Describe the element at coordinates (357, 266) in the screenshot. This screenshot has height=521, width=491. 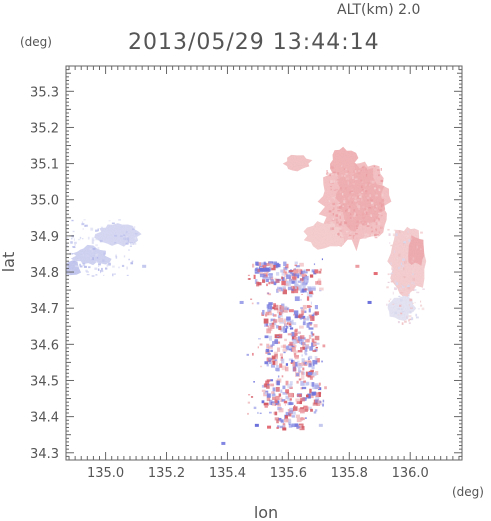
I see `echo-speck` at that location.